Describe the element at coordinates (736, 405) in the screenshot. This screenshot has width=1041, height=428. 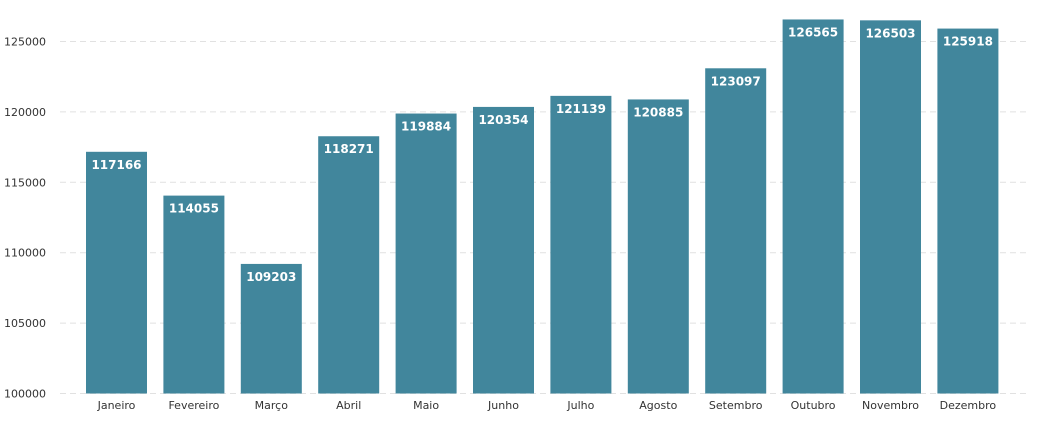
I see `x-tick-label: Setembro` at that location.